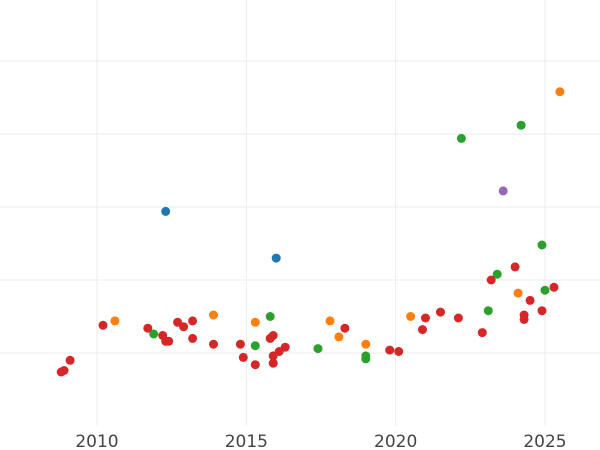 This screenshot has height=450, width=600. What do you see at coordinates (395, 441) in the screenshot?
I see `x-tick-label: 2020` at bounding box center [395, 441].